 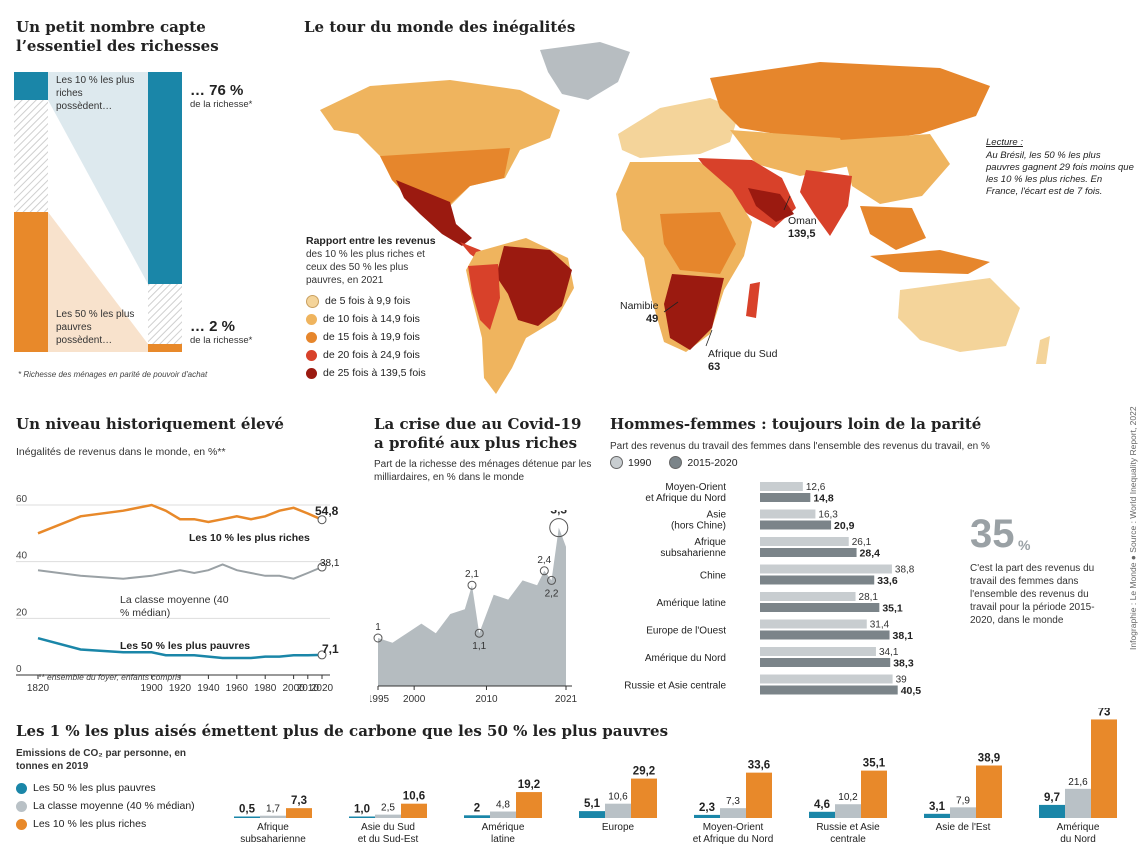 What do you see at coordinates (293, 688) in the screenshot?
I see `history-xtick: 2000` at bounding box center [293, 688].